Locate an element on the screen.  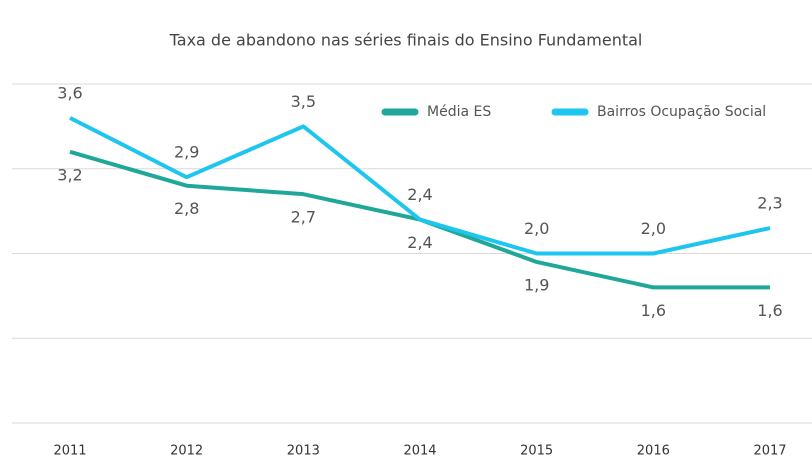
legend-label: Média ES is located at coordinates (459, 112).